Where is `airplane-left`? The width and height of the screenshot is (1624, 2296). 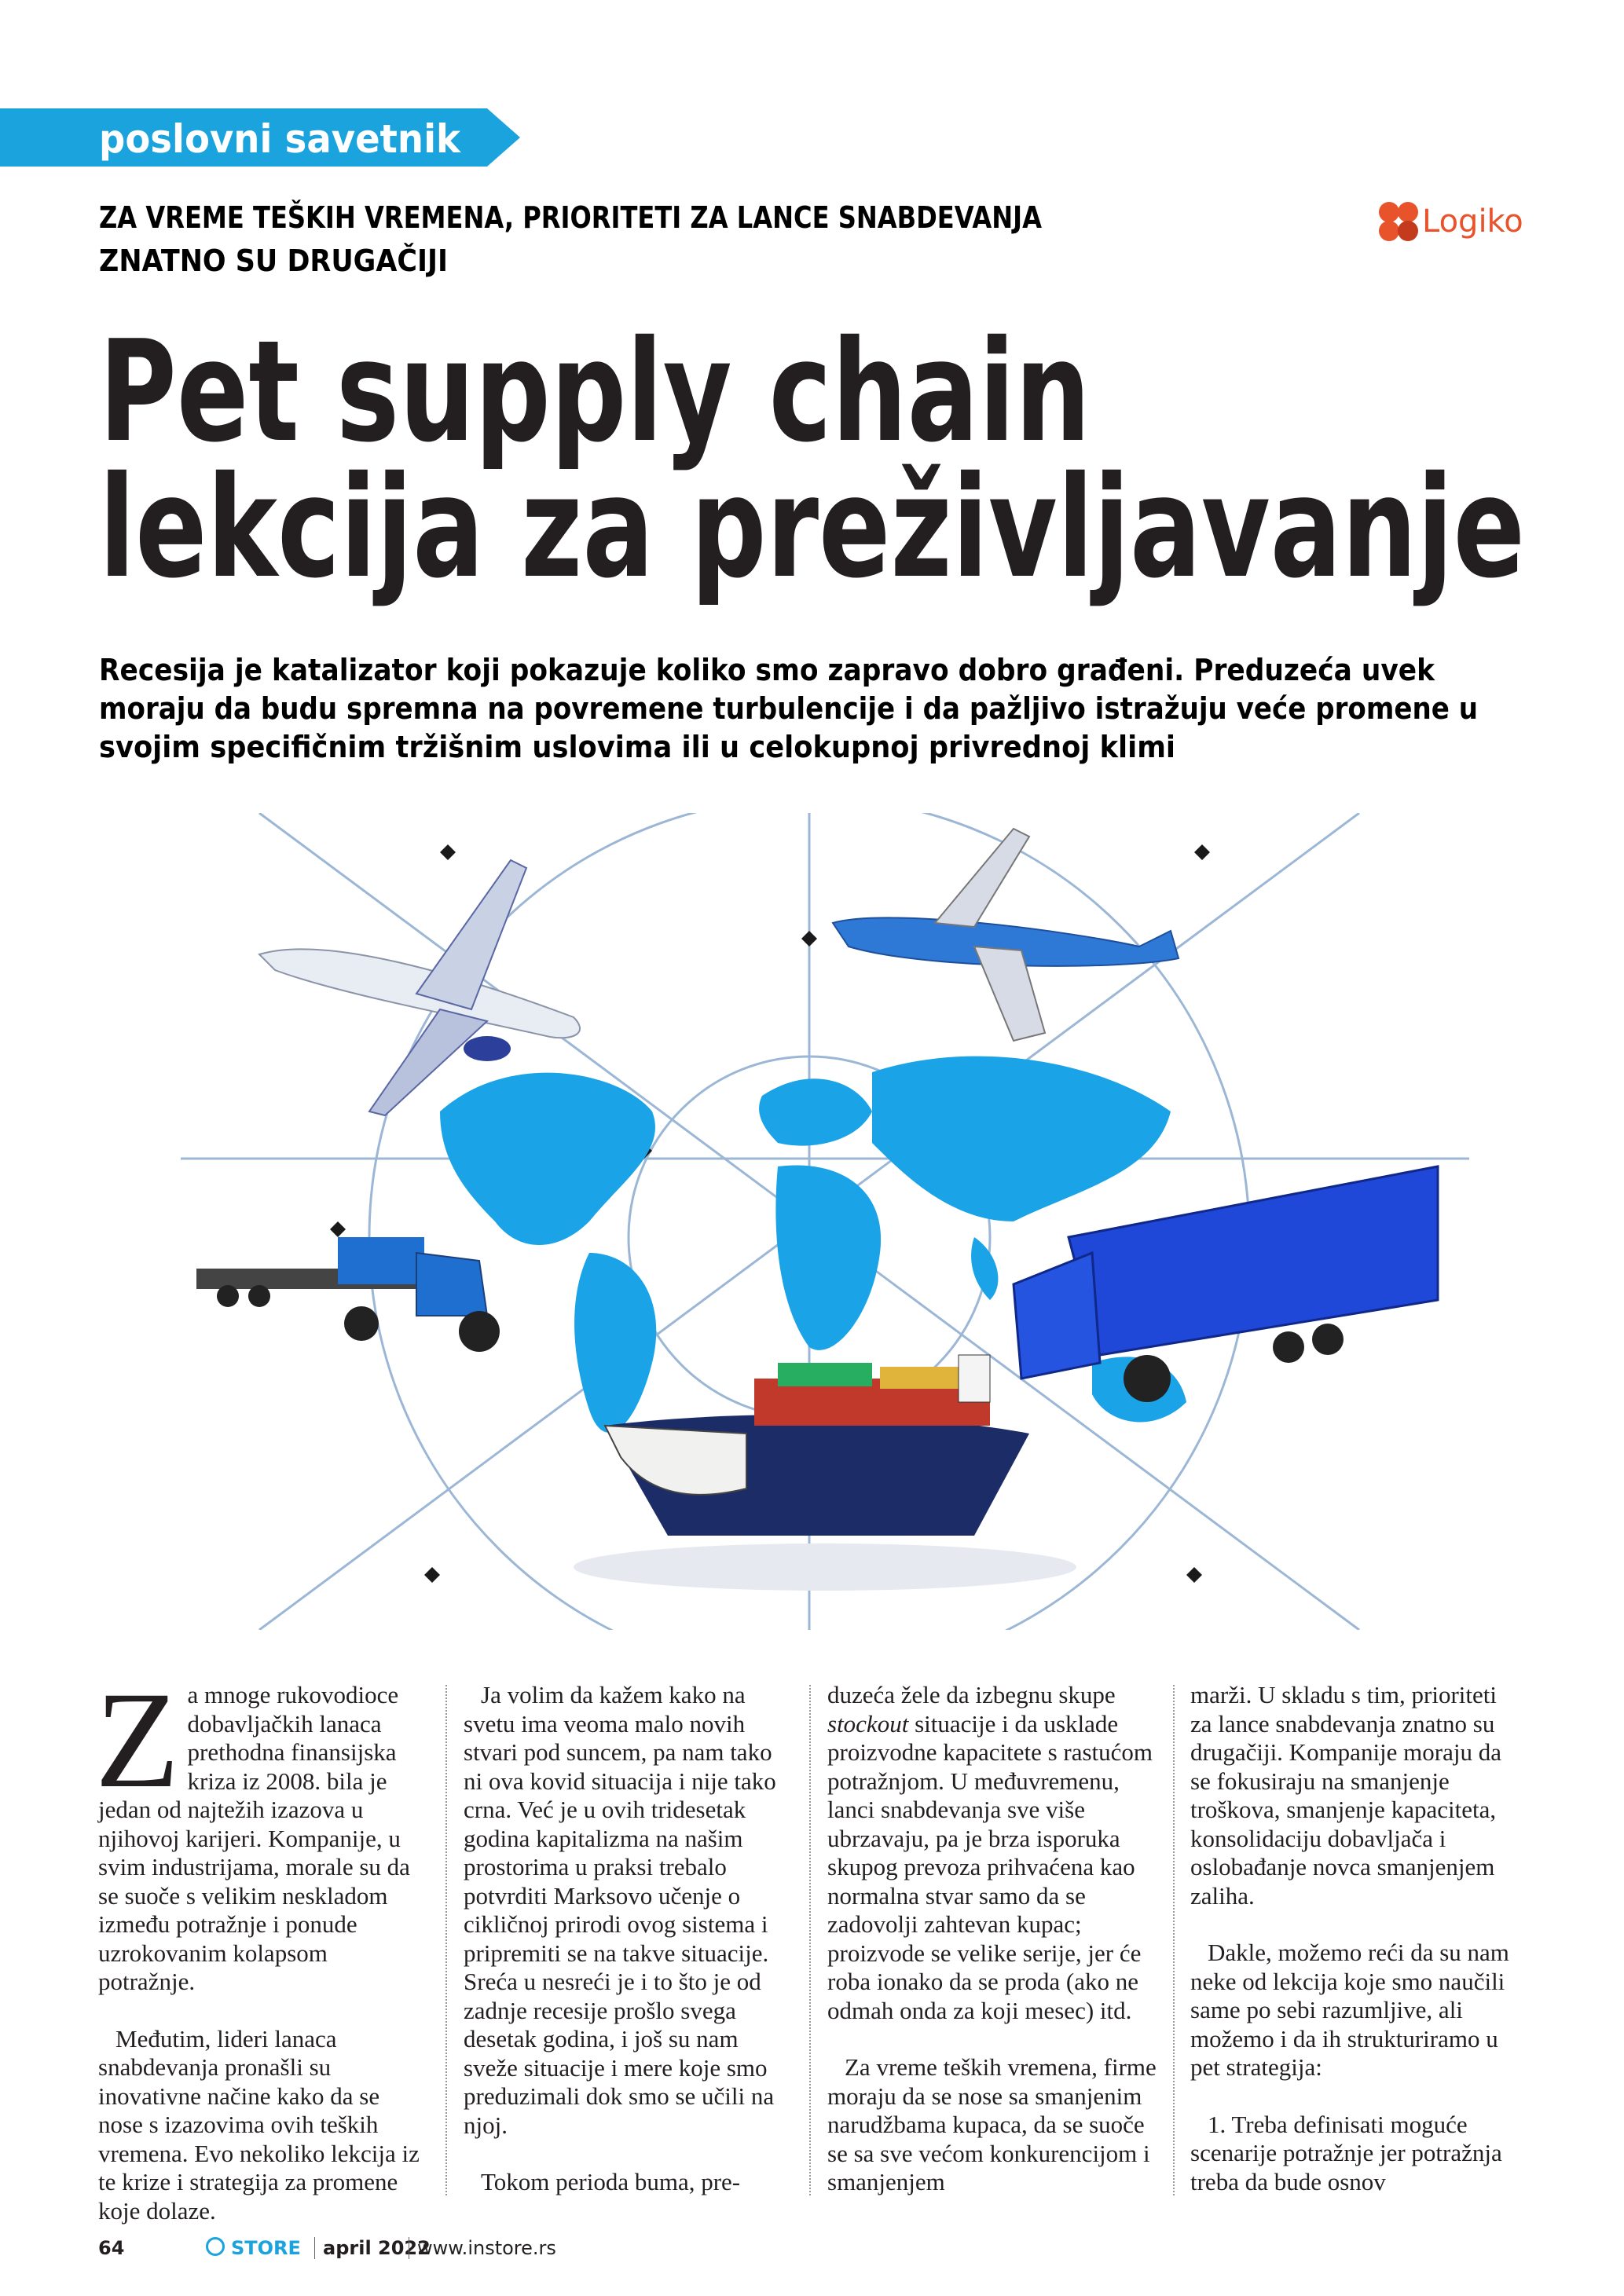 airplane-left is located at coordinates (420, 988).